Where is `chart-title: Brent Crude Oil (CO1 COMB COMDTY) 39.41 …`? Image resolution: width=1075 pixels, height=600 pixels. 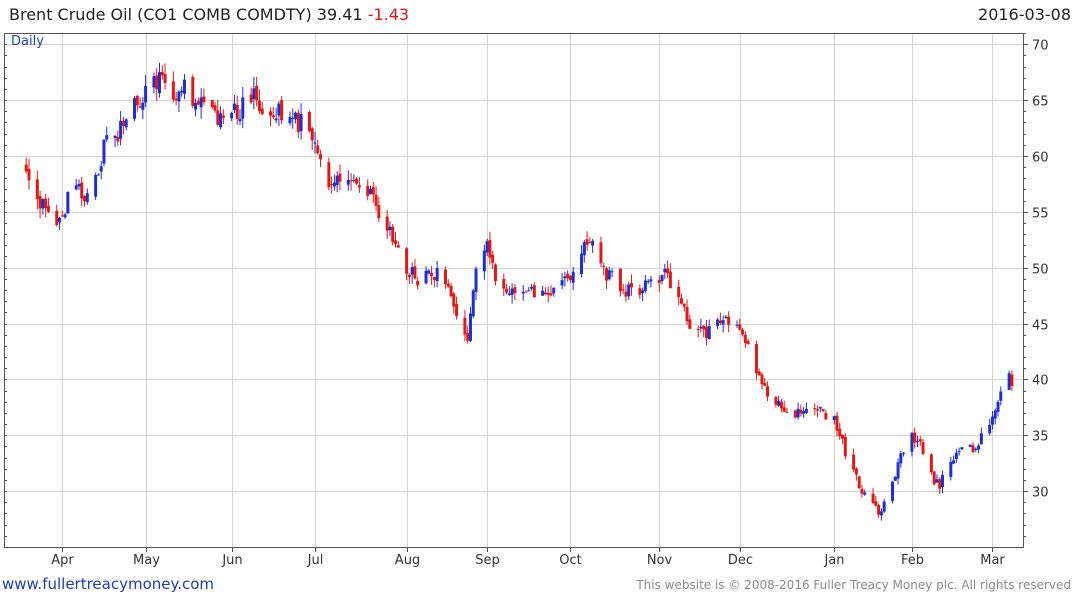 chart-title: Brent Crude Oil (CO1 COMB COMDTY) 39.41 … is located at coordinates (209, 14).